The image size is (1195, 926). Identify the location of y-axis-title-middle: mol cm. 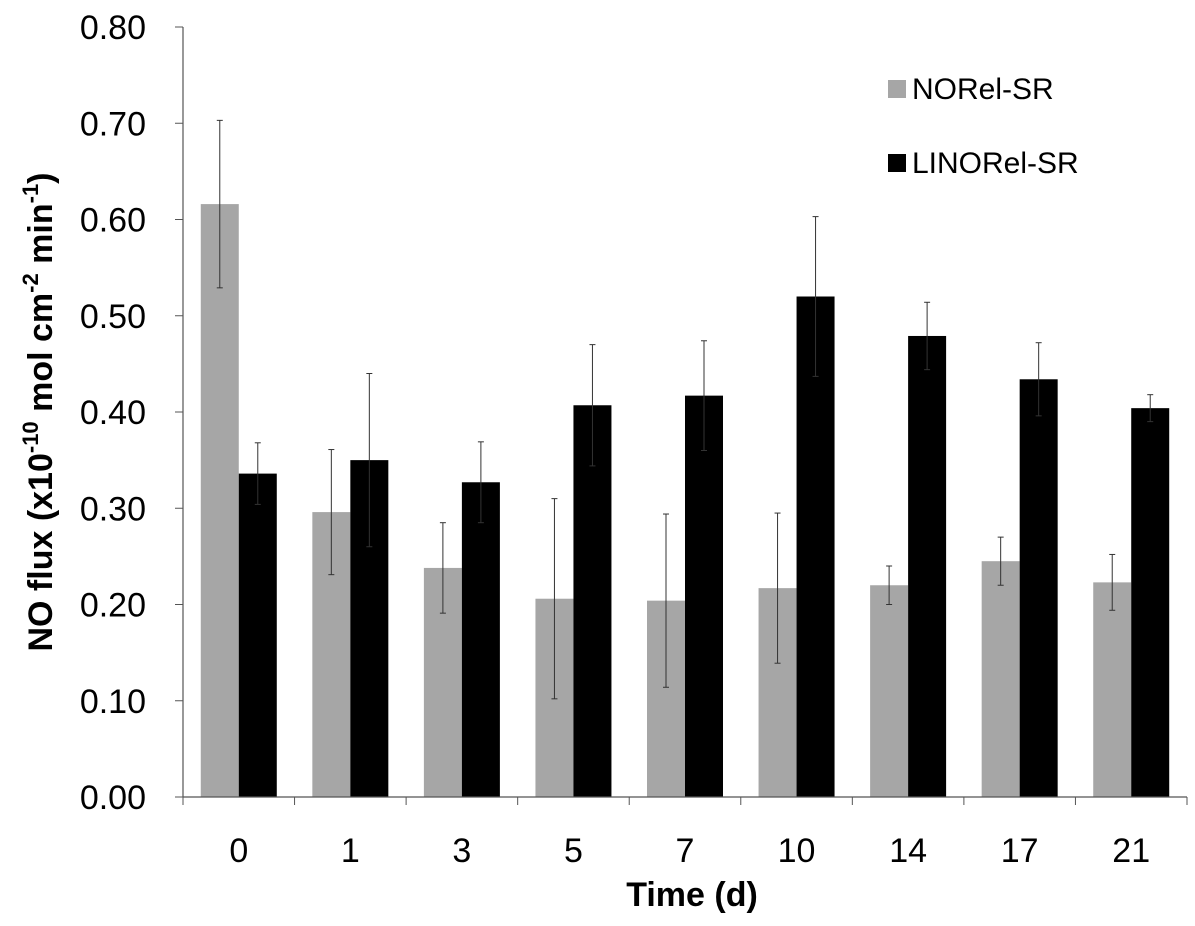
(41, 357).